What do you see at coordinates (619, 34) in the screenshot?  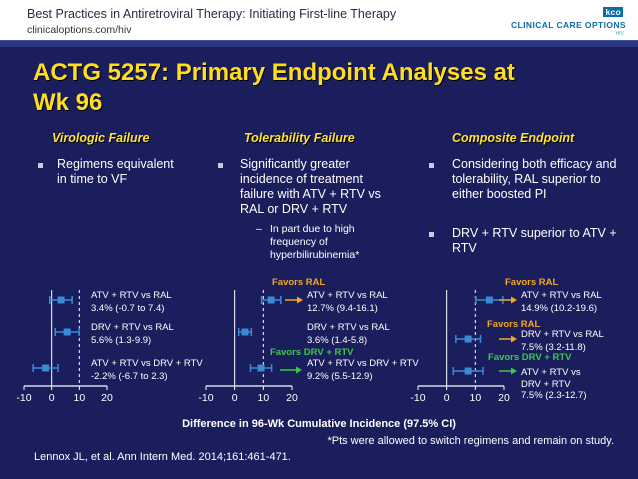 I see `logo-subtext: HIV` at bounding box center [619, 34].